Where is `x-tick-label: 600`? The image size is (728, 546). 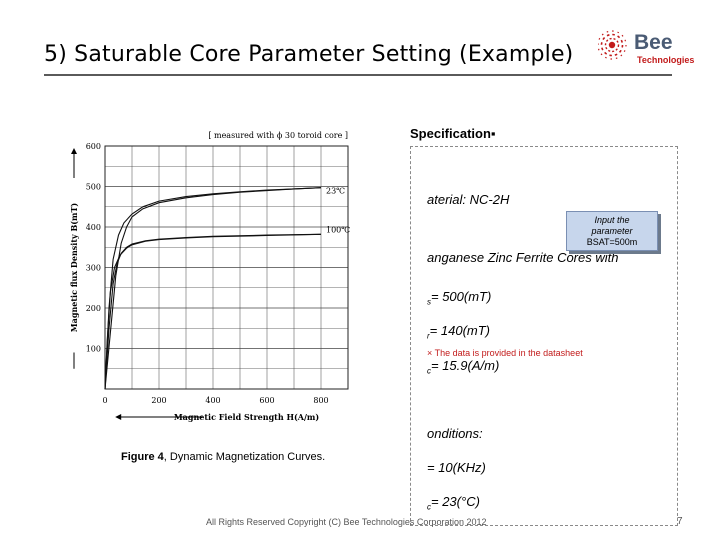
x-tick-label: 600 is located at coordinates (266, 400).